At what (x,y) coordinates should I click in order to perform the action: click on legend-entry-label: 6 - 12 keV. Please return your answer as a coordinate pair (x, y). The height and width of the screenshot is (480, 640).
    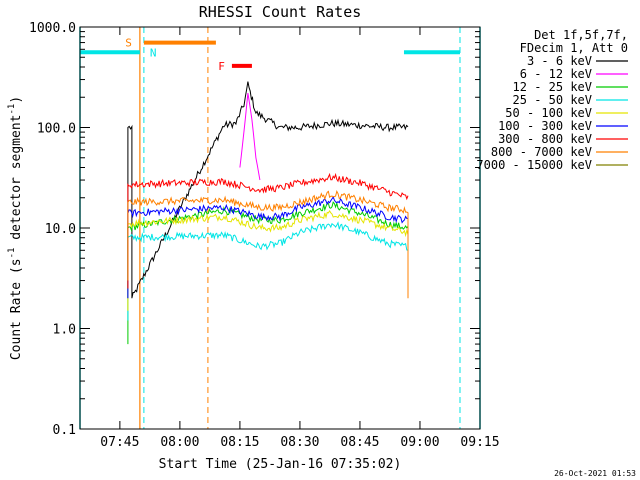
    Looking at the image, I should click on (556, 74).